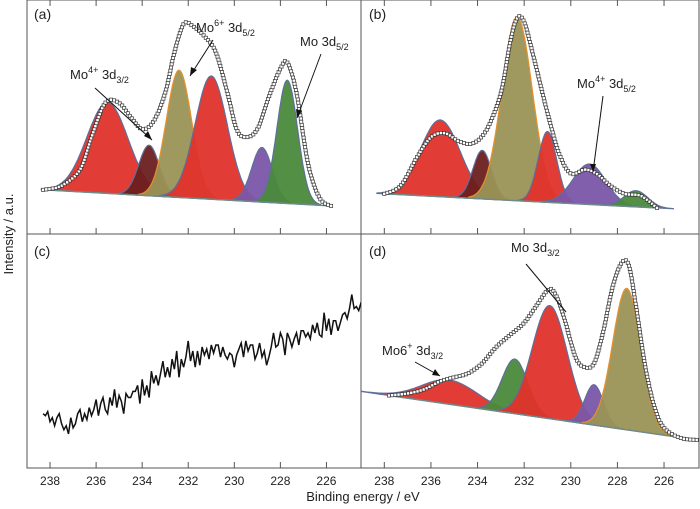  Describe the element at coordinates (225, 28) in the screenshot. I see `svg-text: Mo6+ 3d5/2` at that location.